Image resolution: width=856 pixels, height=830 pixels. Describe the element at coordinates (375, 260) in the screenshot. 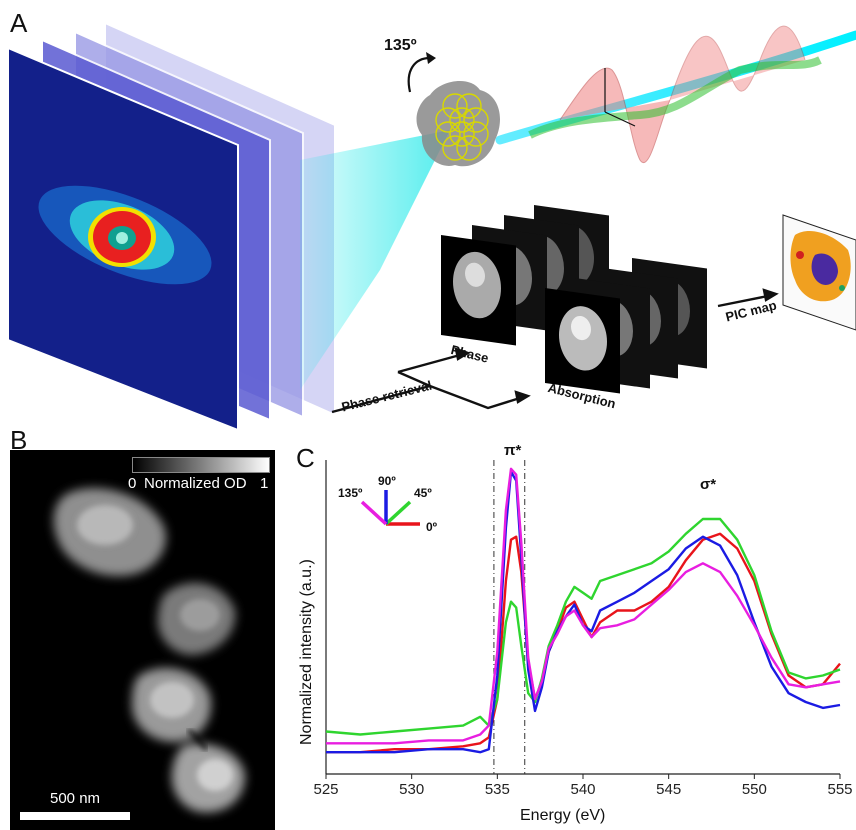

I see `diffraction-cone` at that location.